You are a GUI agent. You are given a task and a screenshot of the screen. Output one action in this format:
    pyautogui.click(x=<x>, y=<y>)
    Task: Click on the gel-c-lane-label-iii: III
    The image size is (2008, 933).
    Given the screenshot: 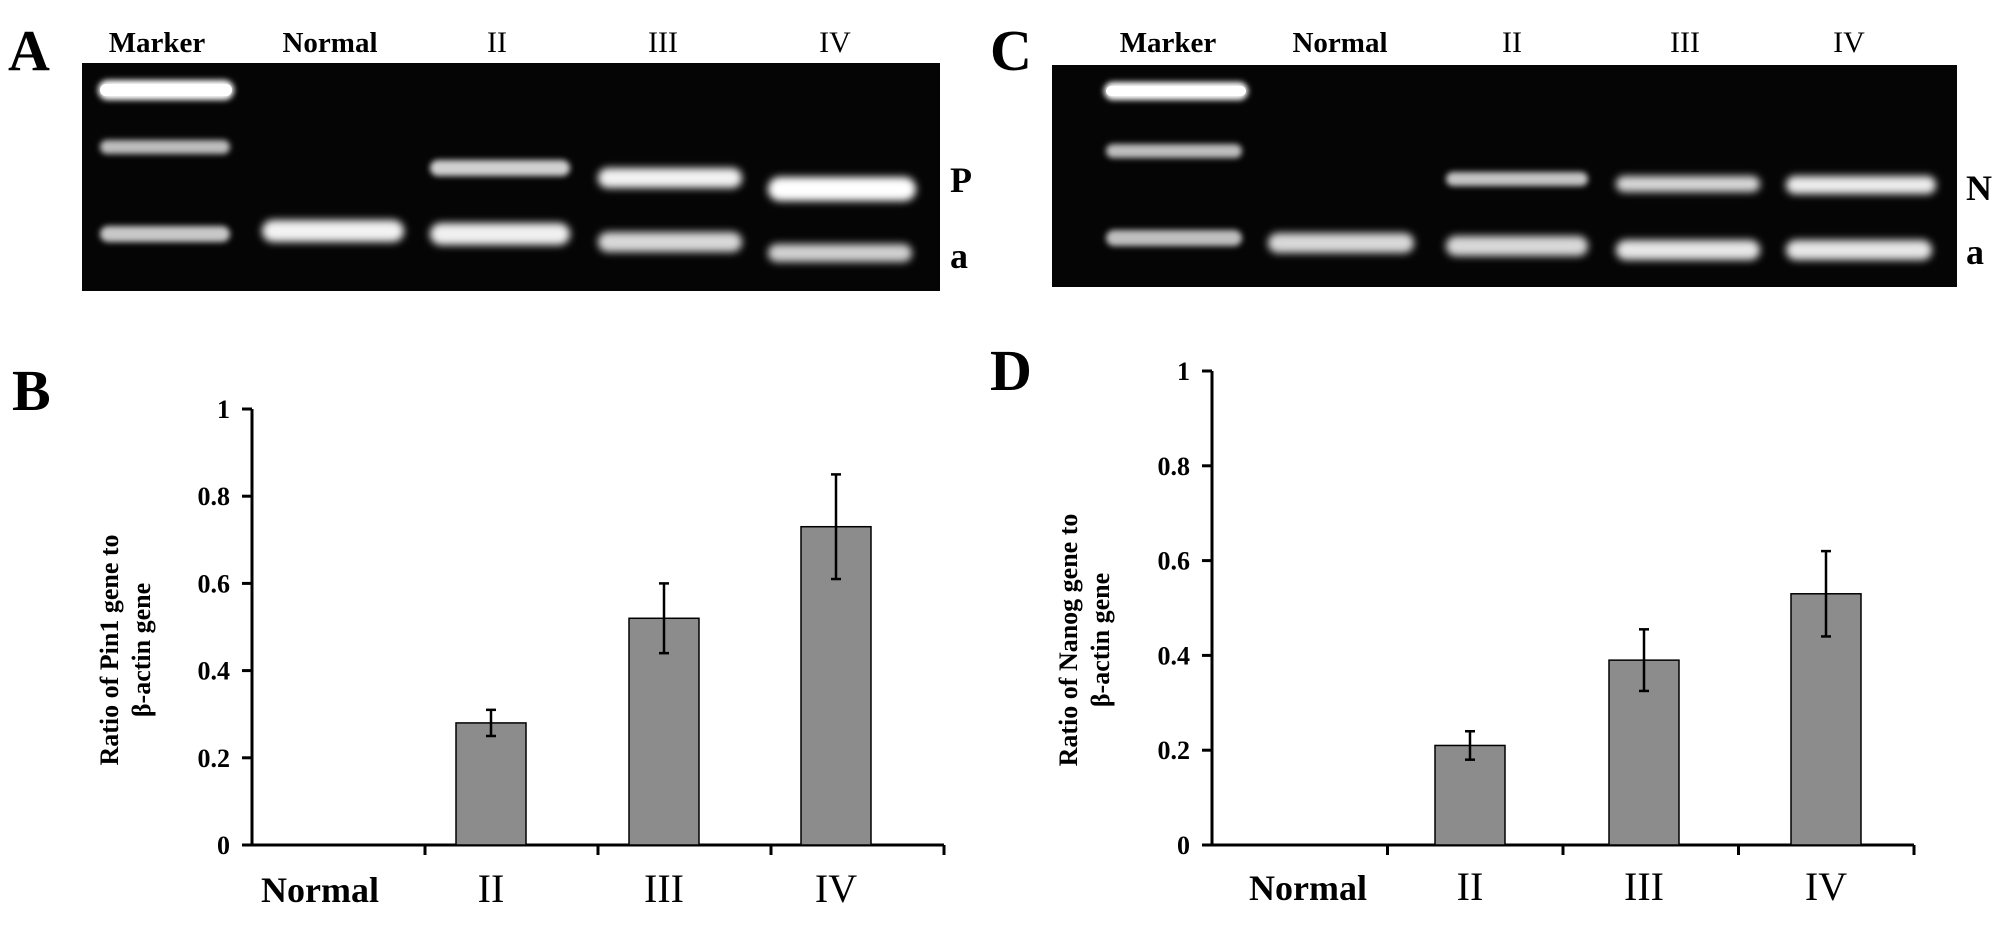 What is the action you would take?
    pyautogui.click(x=1685, y=42)
    